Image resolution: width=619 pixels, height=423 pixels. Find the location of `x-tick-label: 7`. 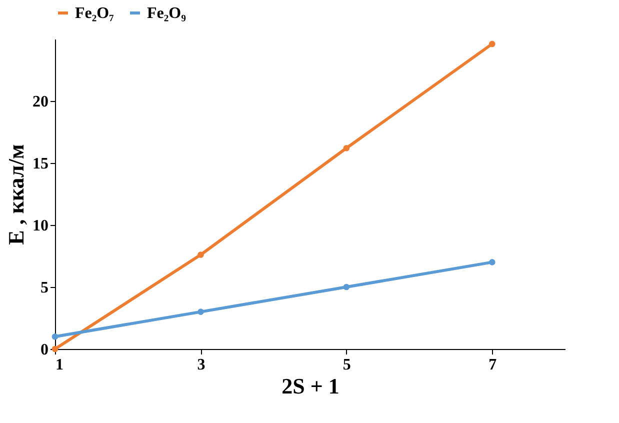

x-tick-label: 7 is located at coordinates (492, 365).